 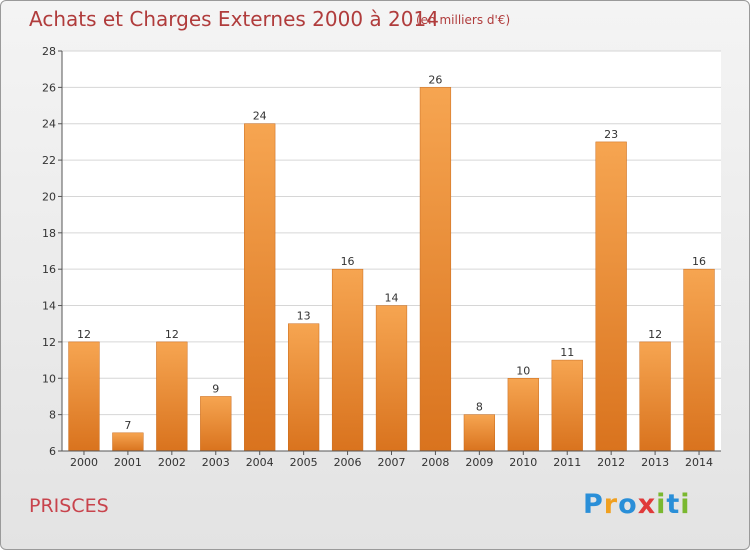 What do you see at coordinates (49, 378) in the screenshot?
I see `y-tick-label: 10` at bounding box center [49, 378].